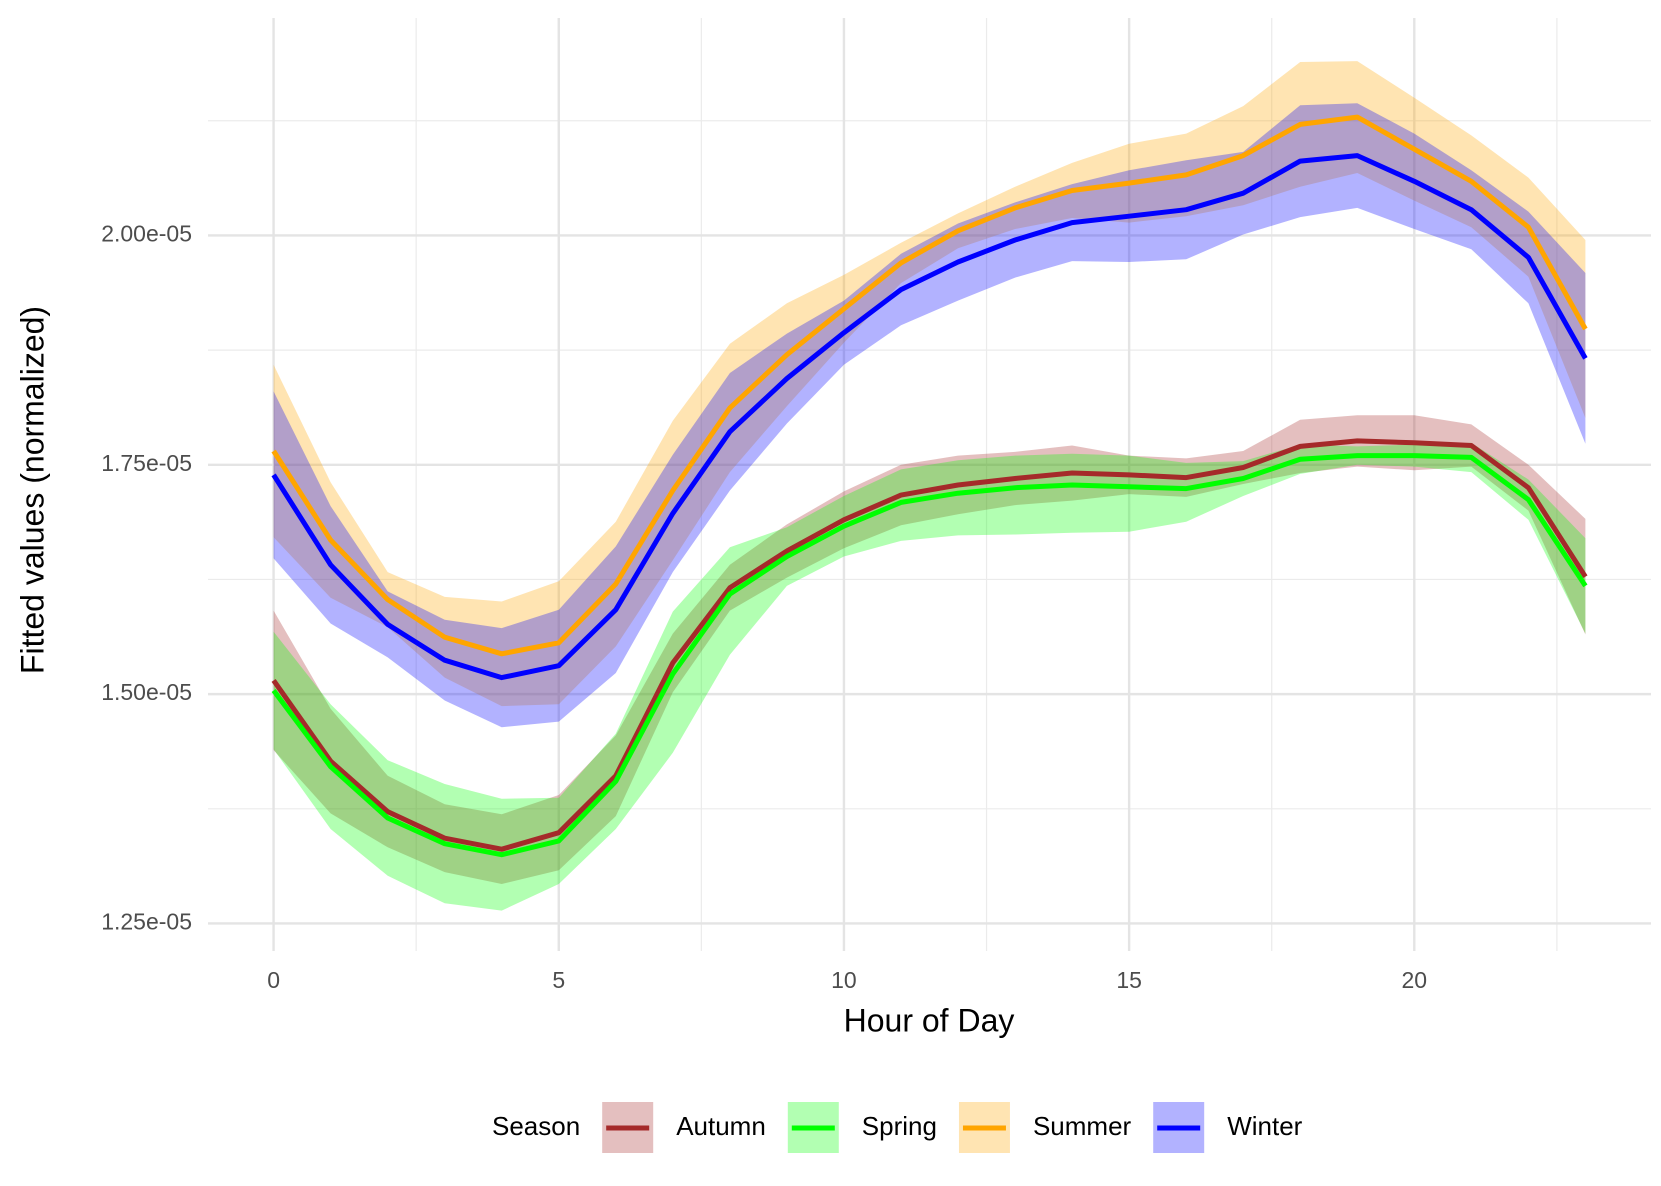 The width and height of the screenshot is (1661, 1186). What do you see at coordinates (721, 1126) in the screenshot?
I see `legend-label: Autumn` at bounding box center [721, 1126].